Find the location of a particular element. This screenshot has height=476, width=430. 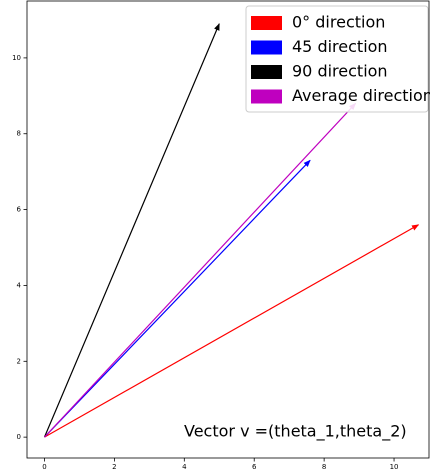

legend-label: Average direction is located at coordinates (361, 95).